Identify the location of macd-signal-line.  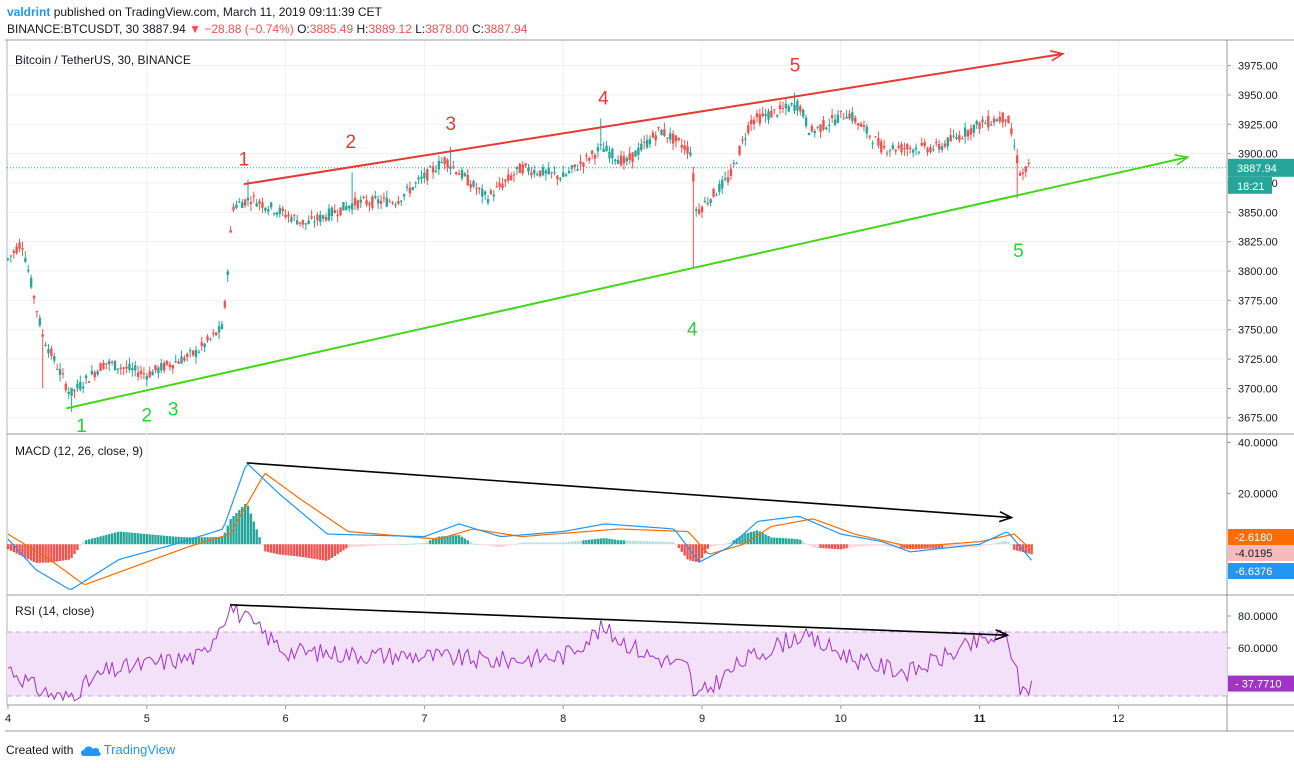
(520, 528).